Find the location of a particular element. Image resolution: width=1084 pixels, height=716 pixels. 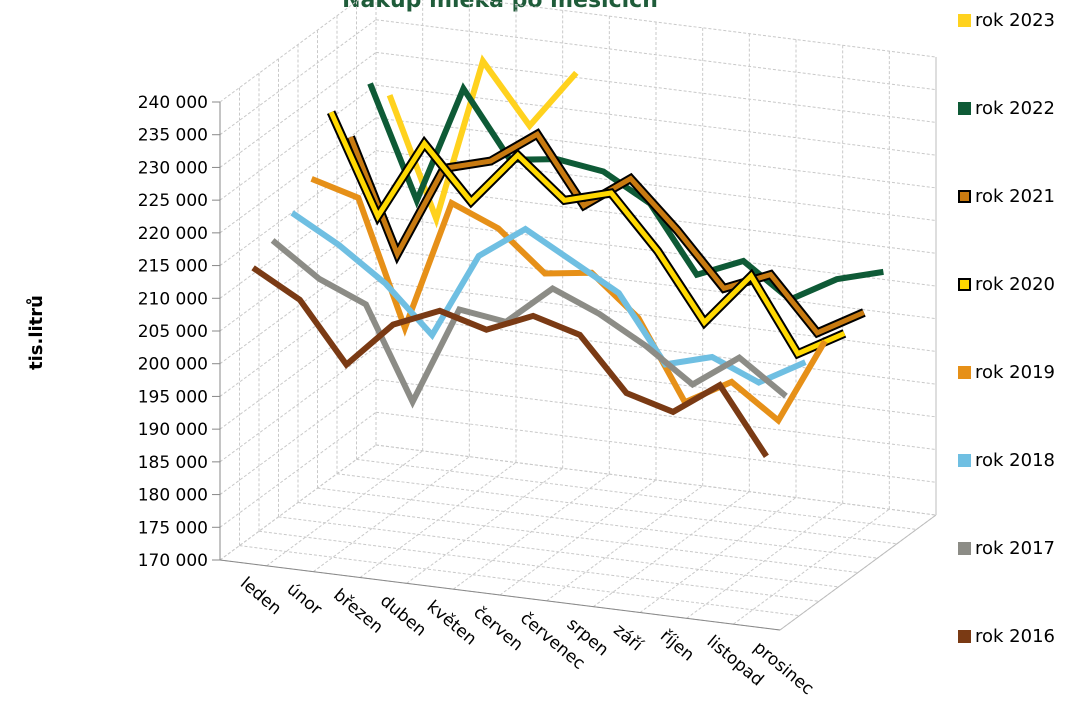

x-tick-label: květen is located at coordinates (451, 623).